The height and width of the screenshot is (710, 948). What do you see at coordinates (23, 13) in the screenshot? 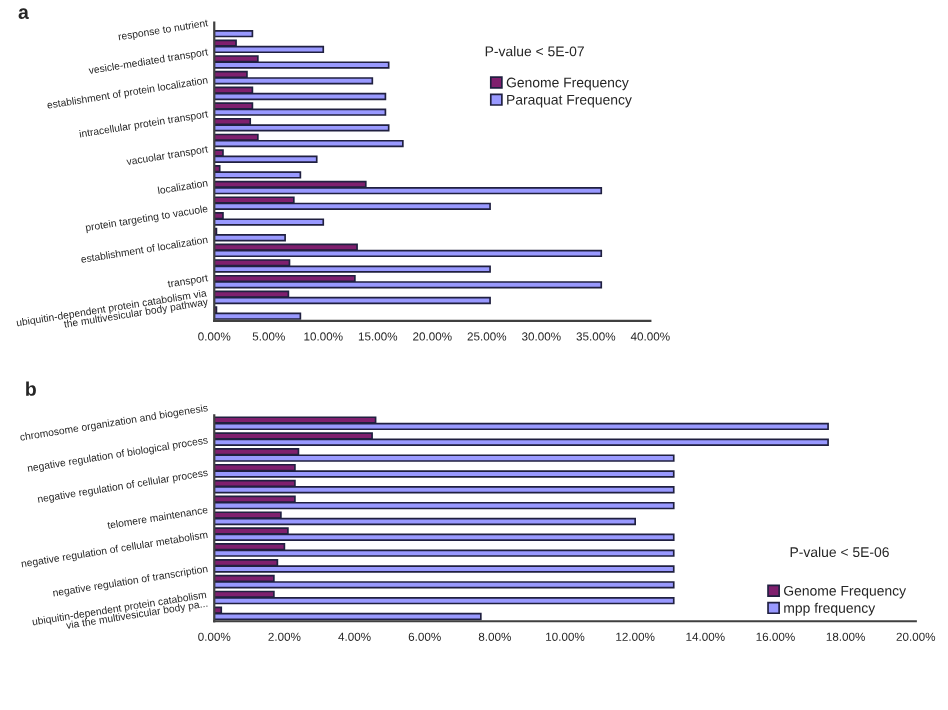
I see `text: a` at bounding box center [23, 13].